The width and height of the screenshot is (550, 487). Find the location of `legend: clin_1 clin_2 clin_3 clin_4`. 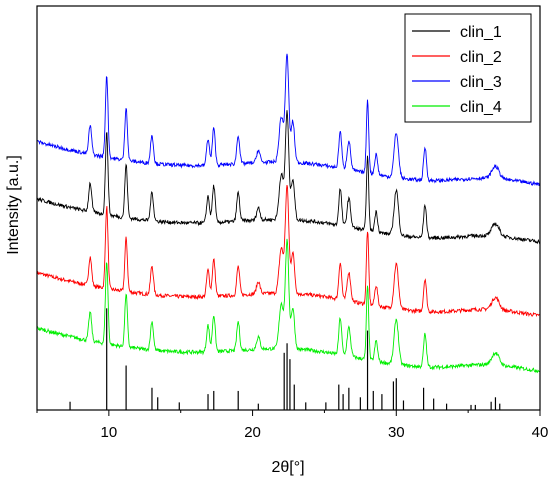

legend: clin_1 clin_2 clin_3 clin_4 is located at coordinates (468, 68).